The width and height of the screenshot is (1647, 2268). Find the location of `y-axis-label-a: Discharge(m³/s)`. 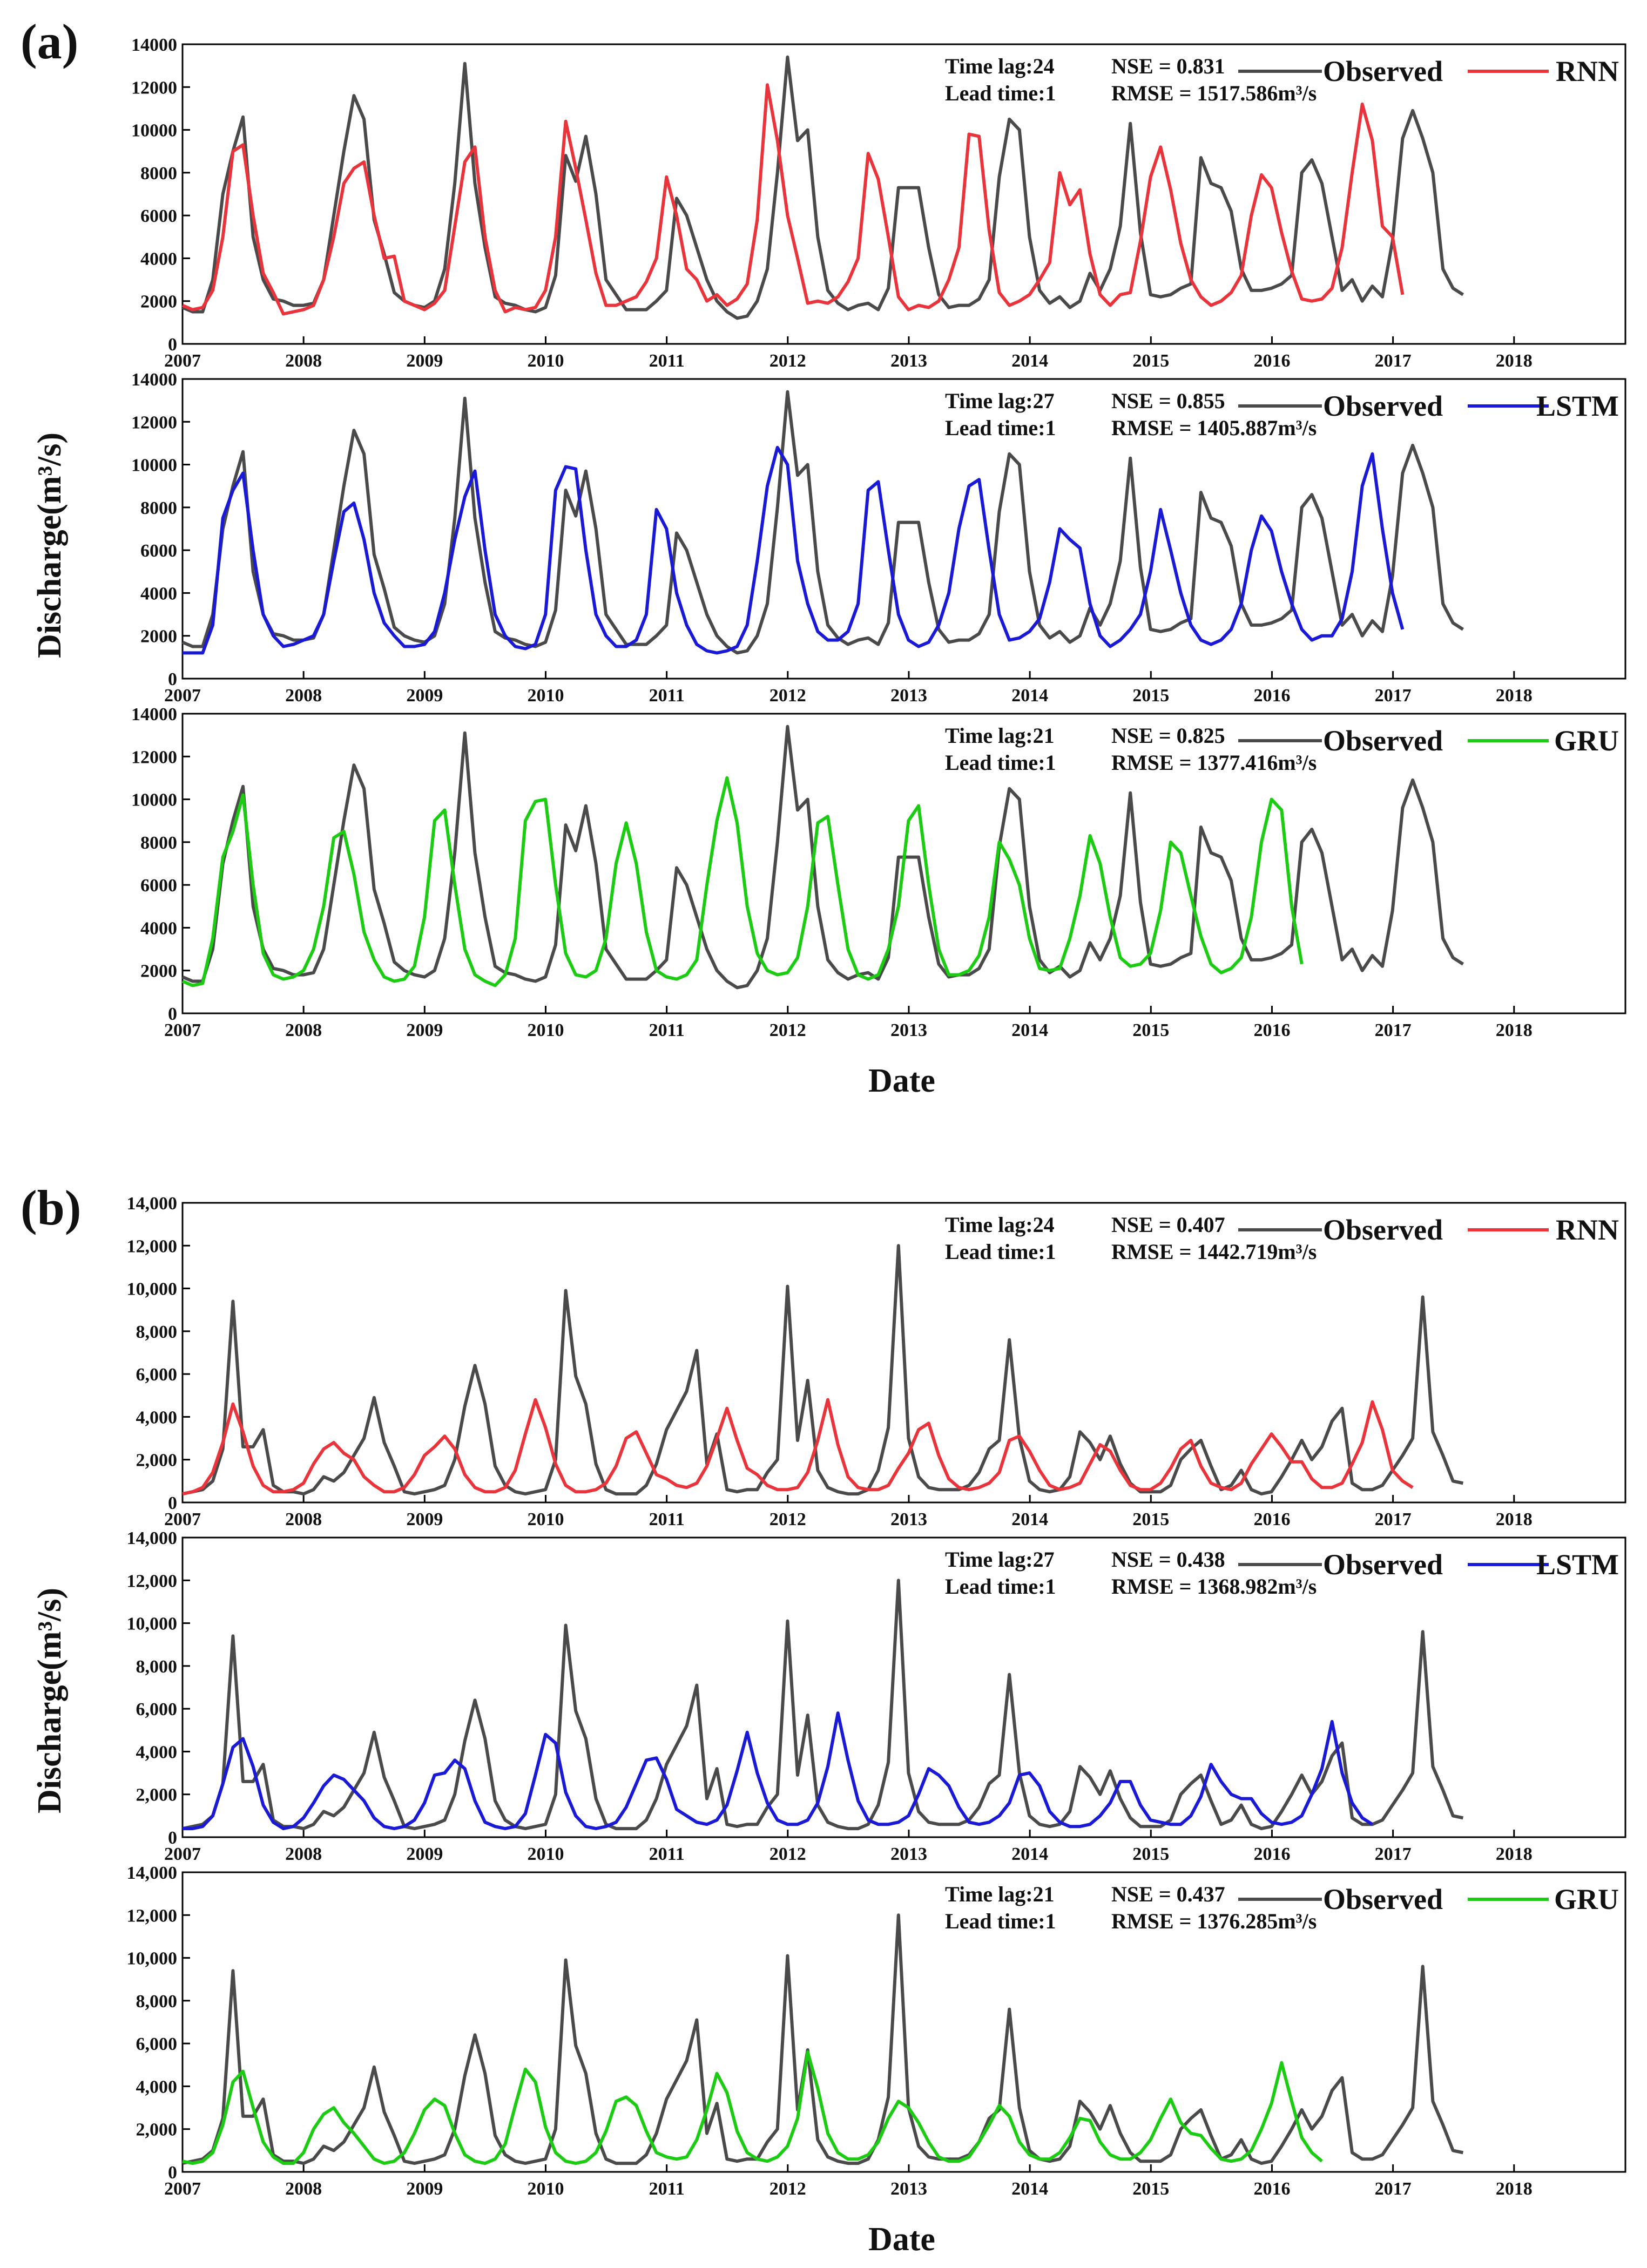

y-axis-label-a: Discharge(m³/s) is located at coordinates (50, 545).